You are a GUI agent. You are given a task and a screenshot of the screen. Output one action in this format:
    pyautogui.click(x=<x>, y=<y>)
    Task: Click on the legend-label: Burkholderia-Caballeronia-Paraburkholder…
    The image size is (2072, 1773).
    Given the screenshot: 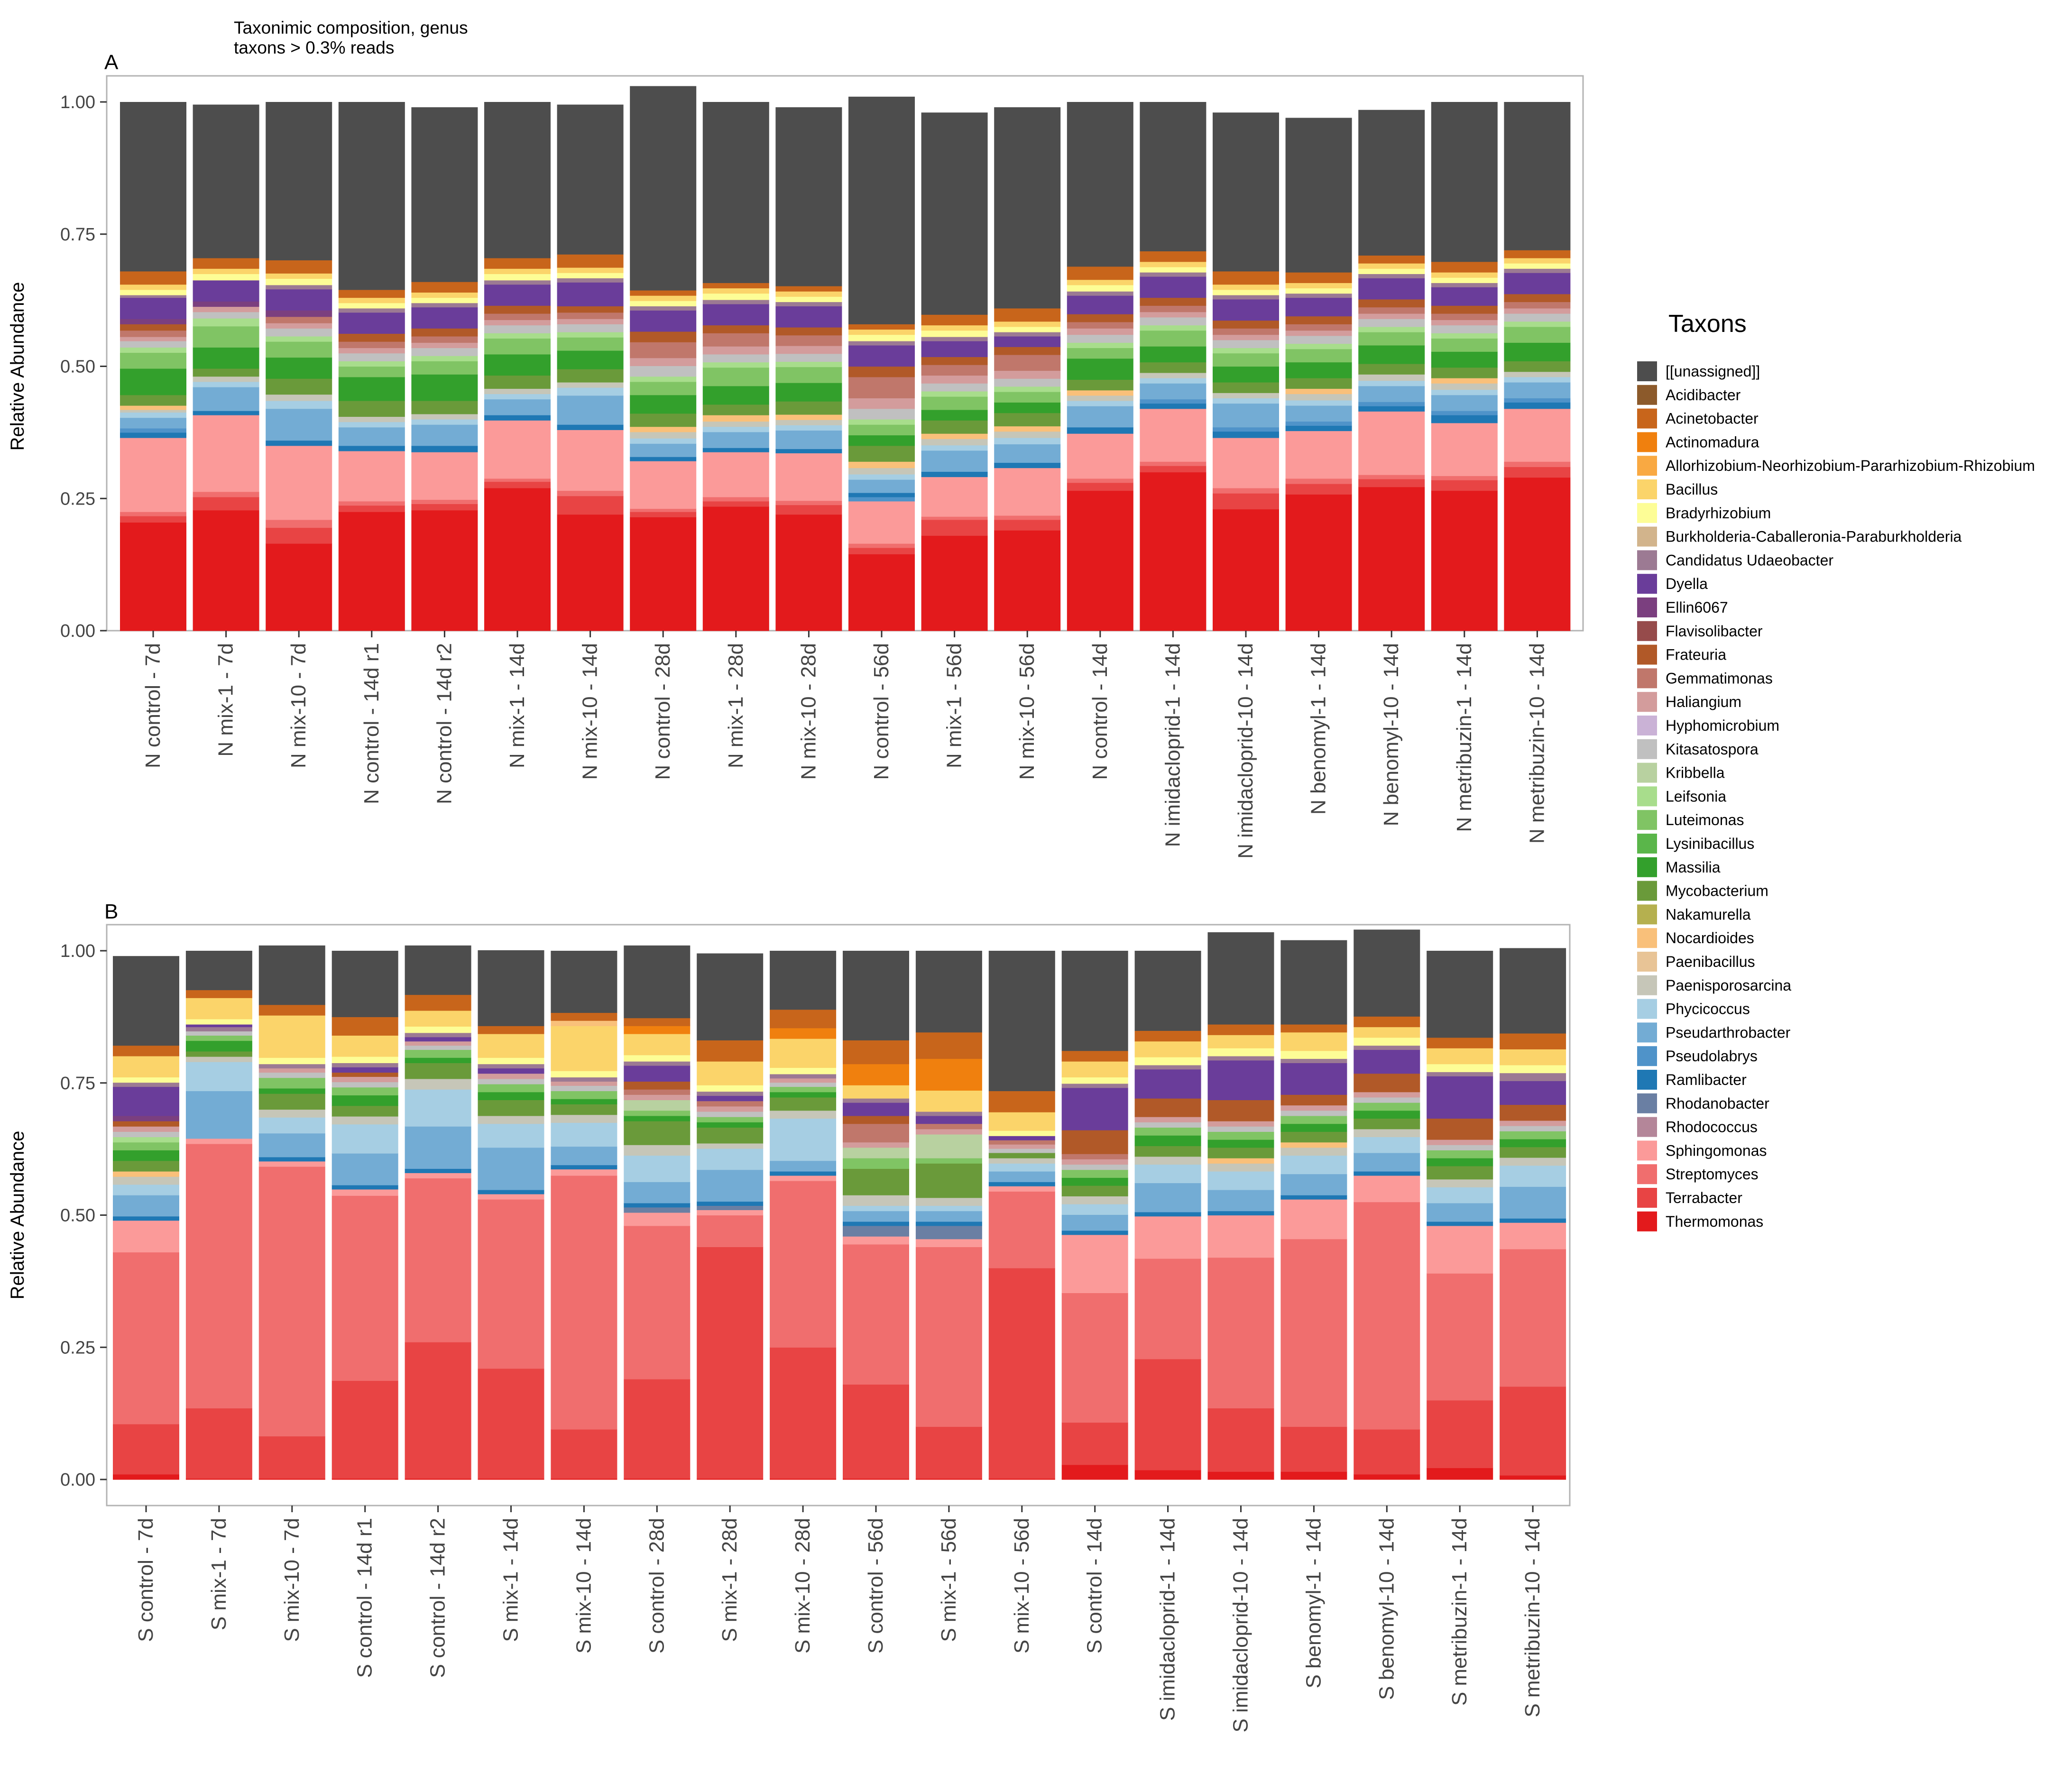 What is the action you would take?
    pyautogui.click(x=1814, y=536)
    